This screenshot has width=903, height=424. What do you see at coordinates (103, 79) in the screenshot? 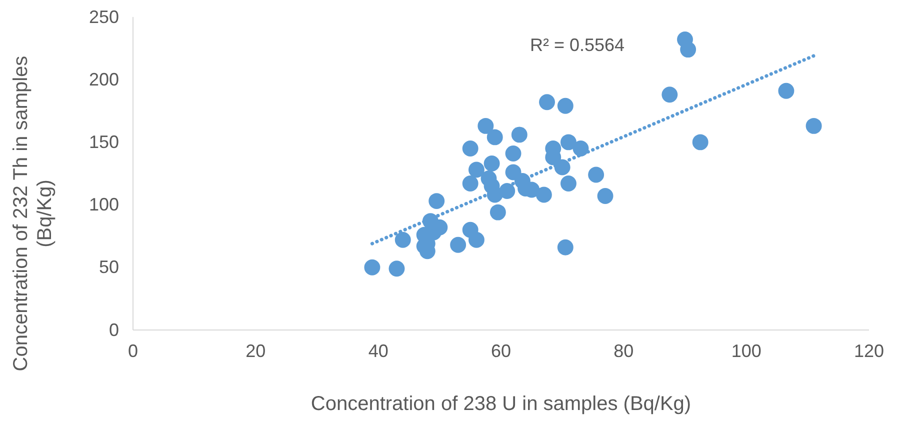
I see `y-tick-label: 200` at bounding box center [103, 79].